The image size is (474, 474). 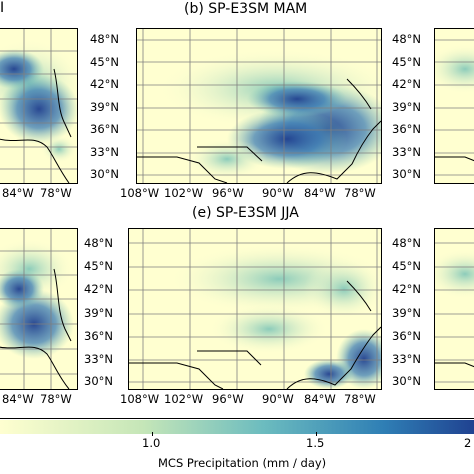 I want to click on panel-f-lat-label-42: 42°N, so click(x=406, y=289).